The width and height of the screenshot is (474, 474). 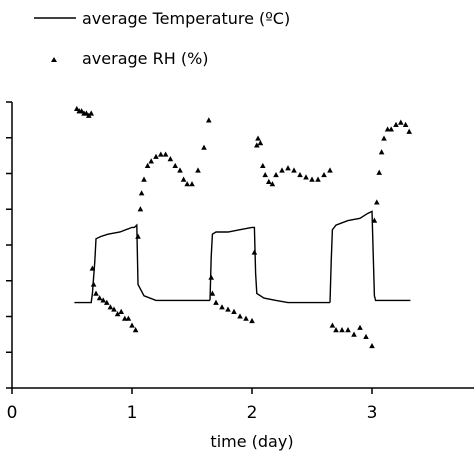 I want to click on legend-marker-swatch, so click(x=54, y=59).